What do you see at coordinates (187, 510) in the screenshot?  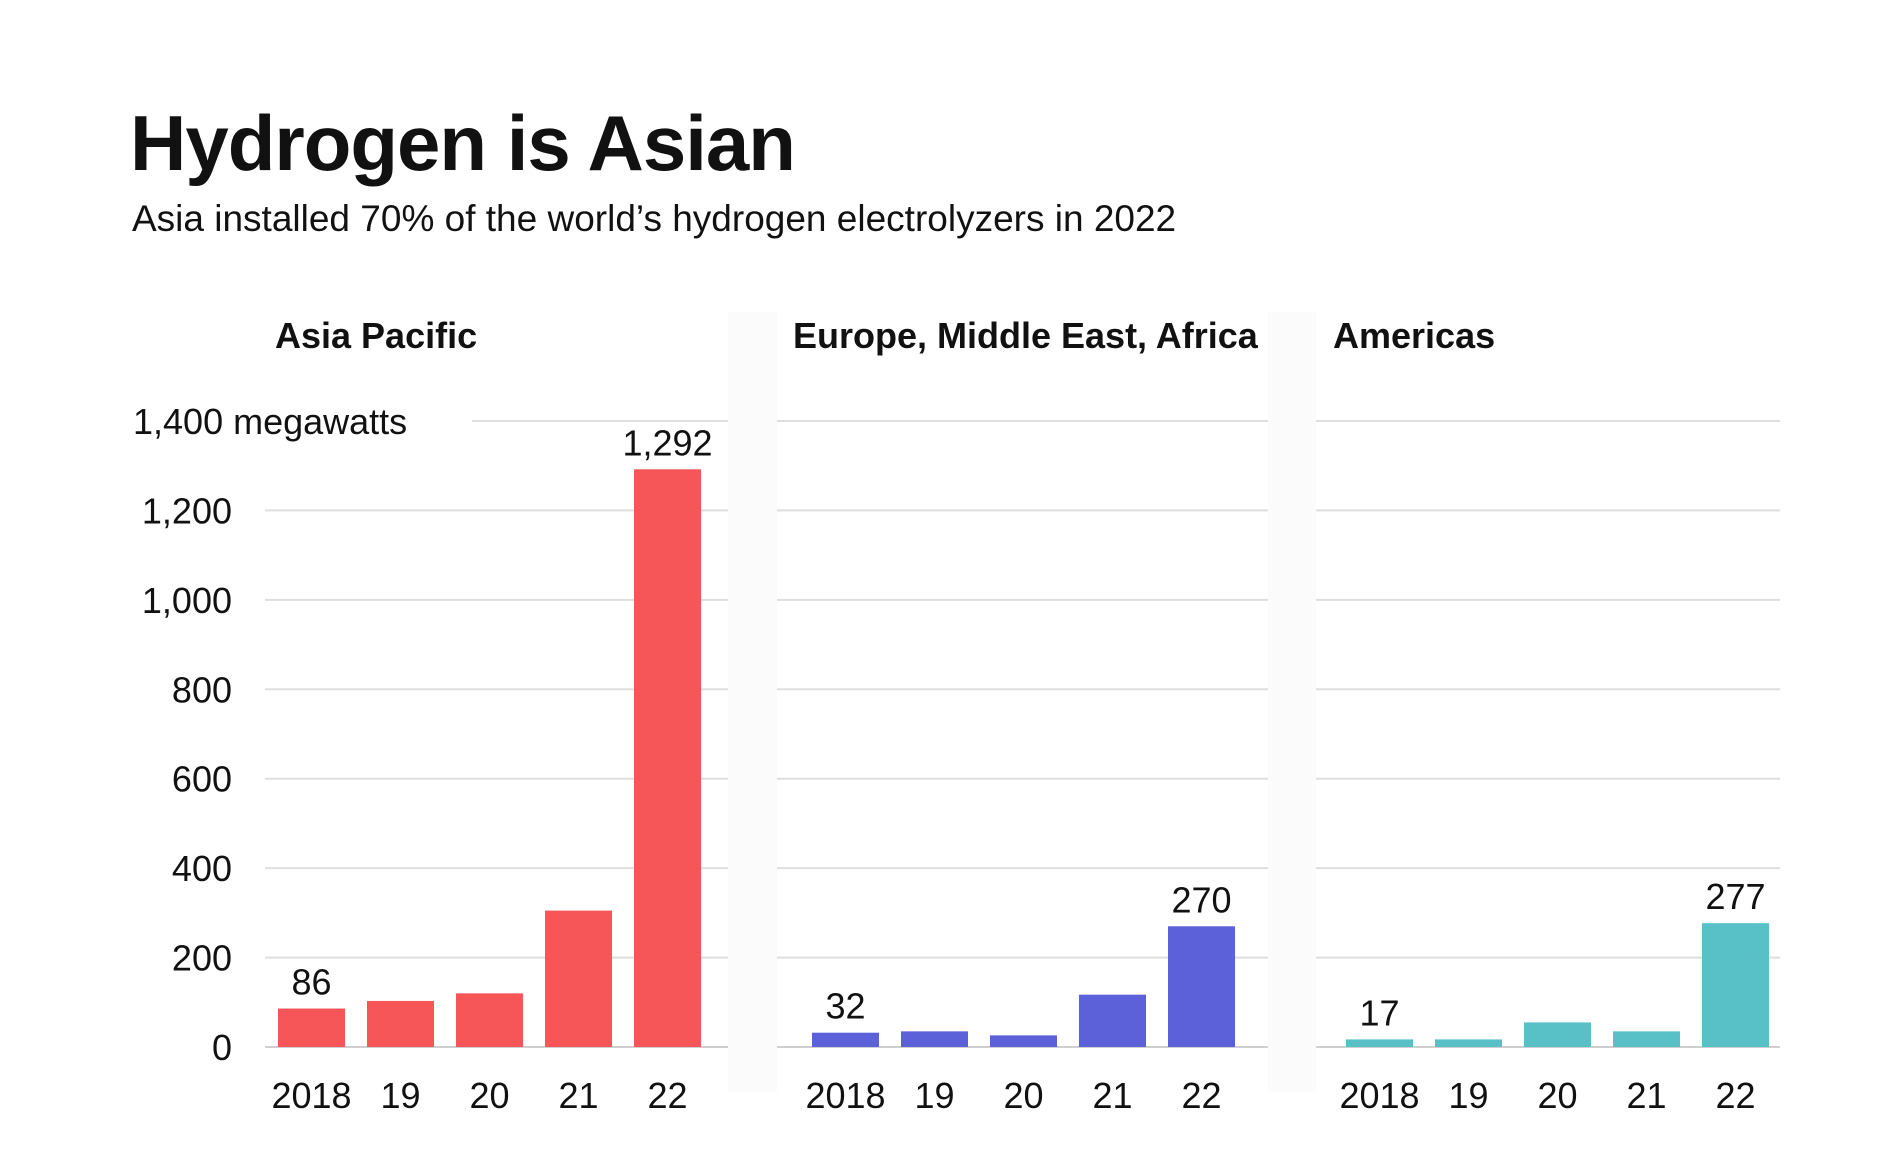 I see `y-tick-label: 1,200` at bounding box center [187, 510].